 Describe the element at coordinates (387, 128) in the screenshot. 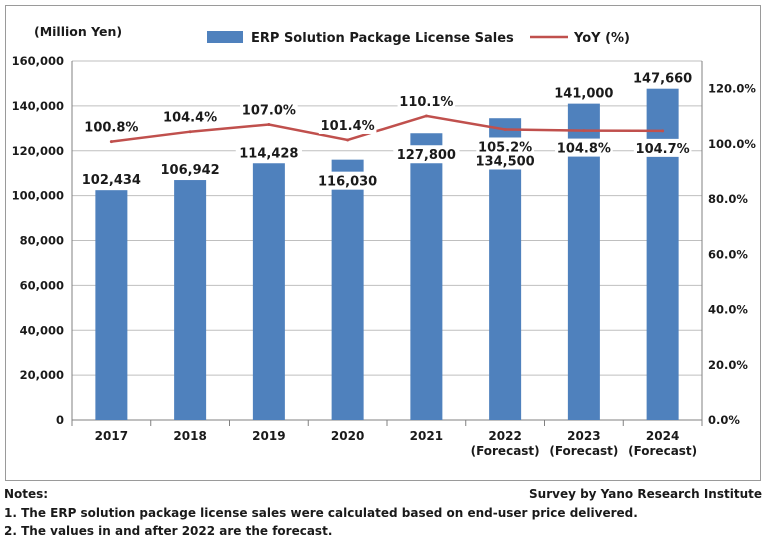

I see `yoy-line` at that location.